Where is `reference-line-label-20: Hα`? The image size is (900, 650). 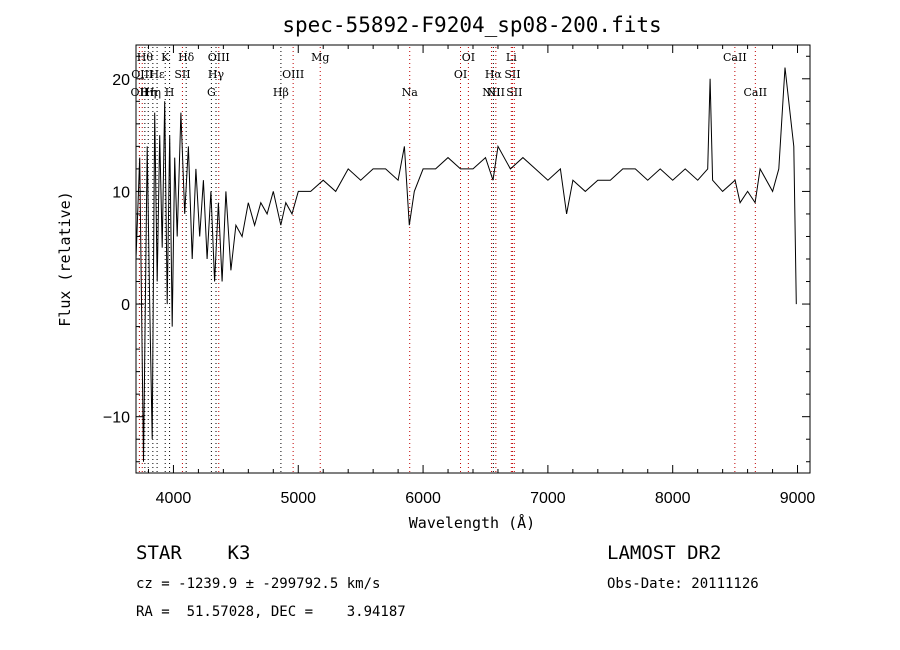
reference-line-label-20: Hα is located at coordinates (494, 74).